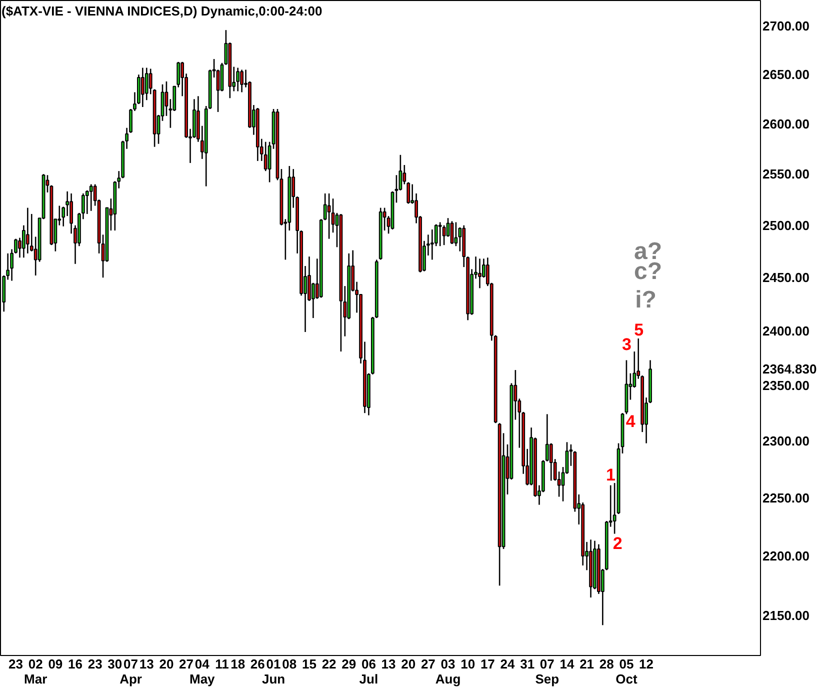 The width and height of the screenshot is (819, 689). What do you see at coordinates (36, 671) in the screenshot?
I see `x-tick-label: 02 Mar` at bounding box center [36, 671].